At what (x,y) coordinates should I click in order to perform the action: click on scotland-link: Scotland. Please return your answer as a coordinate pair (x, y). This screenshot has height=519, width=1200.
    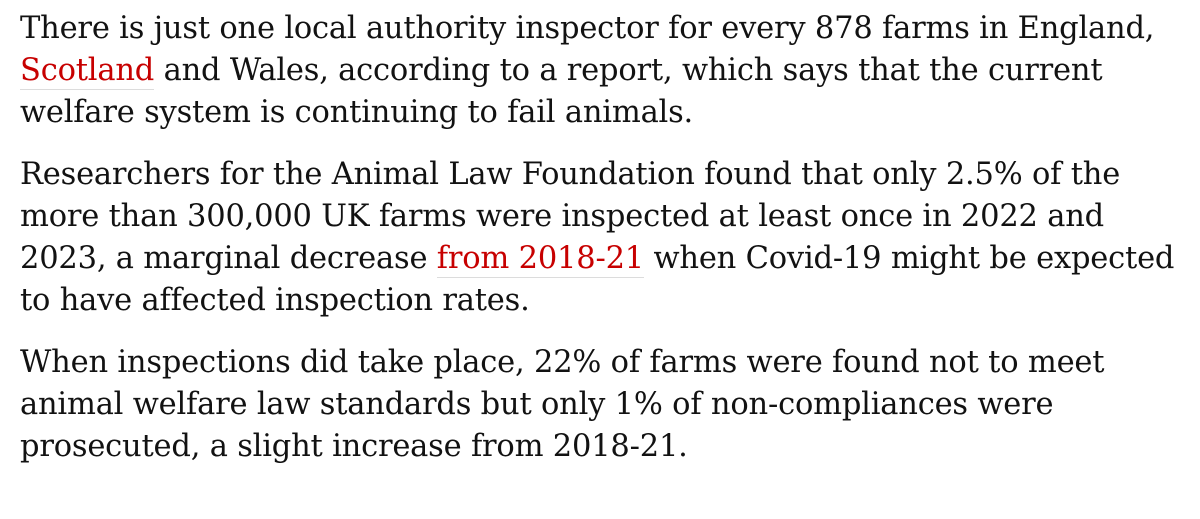
    Looking at the image, I should click on (87, 71).